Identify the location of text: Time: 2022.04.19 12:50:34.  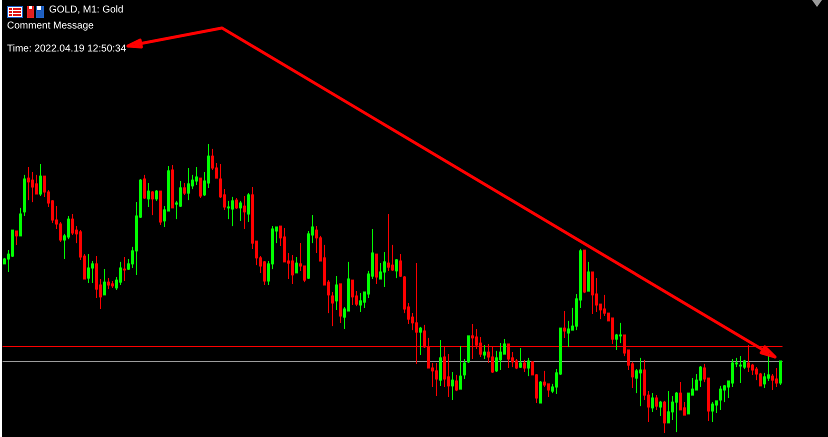
(67, 49).